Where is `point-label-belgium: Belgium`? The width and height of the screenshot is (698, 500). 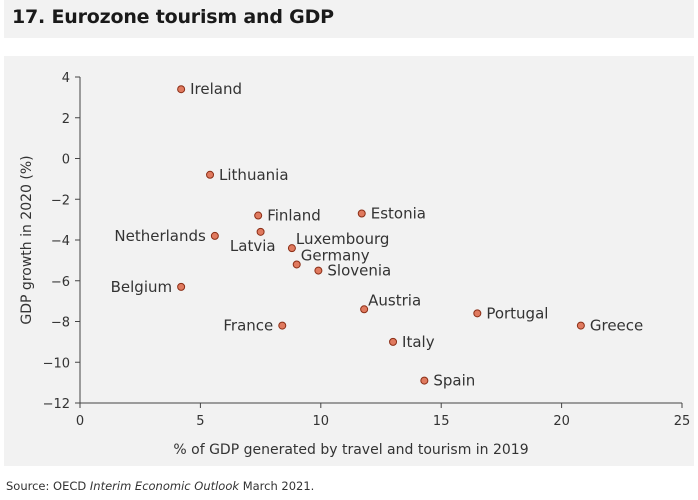 point-label-belgium: Belgium is located at coordinates (142, 287).